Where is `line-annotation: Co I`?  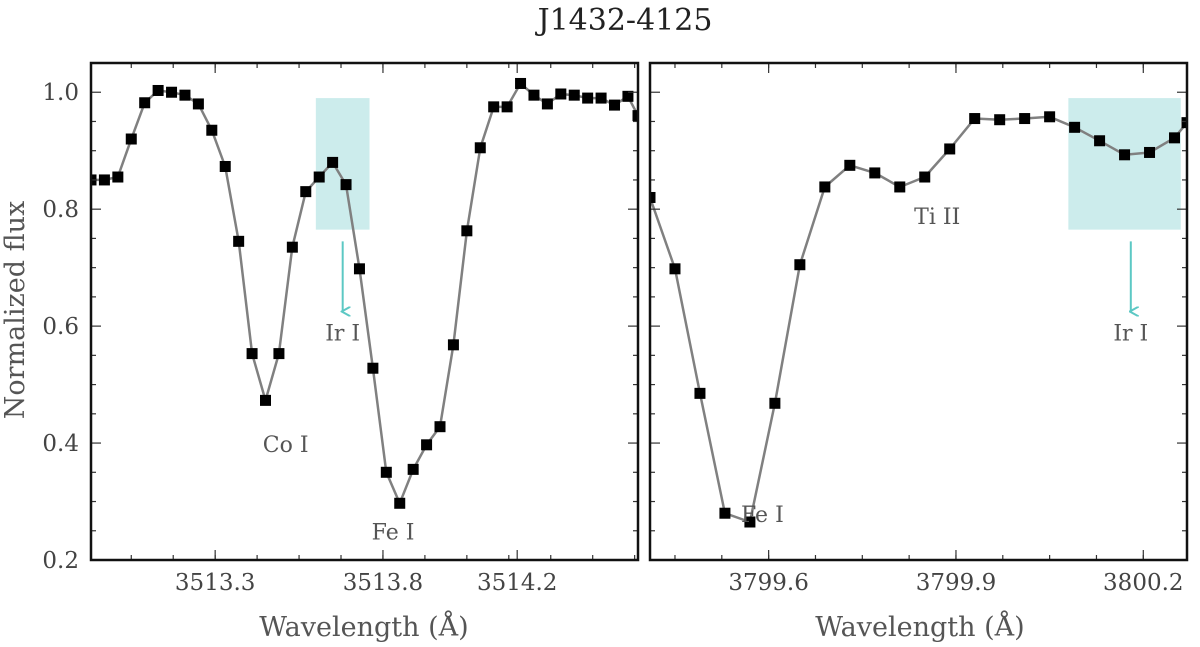 line-annotation: Co I is located at coordinates (286, 445).